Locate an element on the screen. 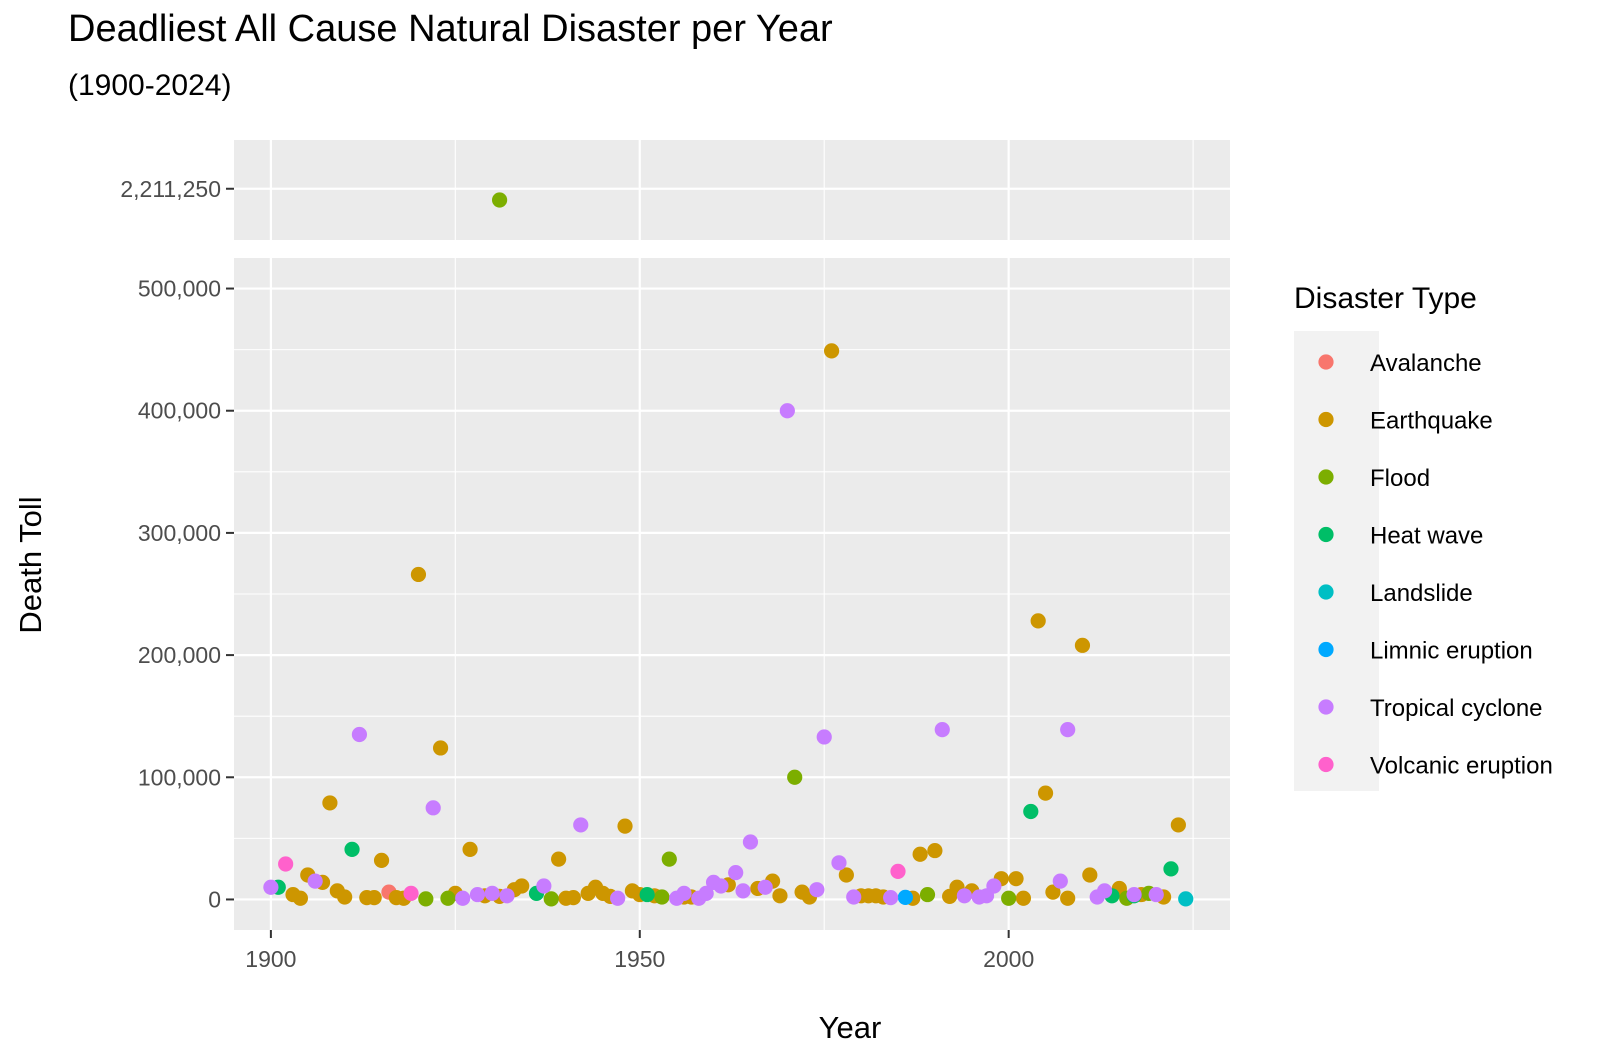 The height and width of the screenshot is (1054, 1618). y-axis-title: Death Toll is located at coordinates (30, 564).